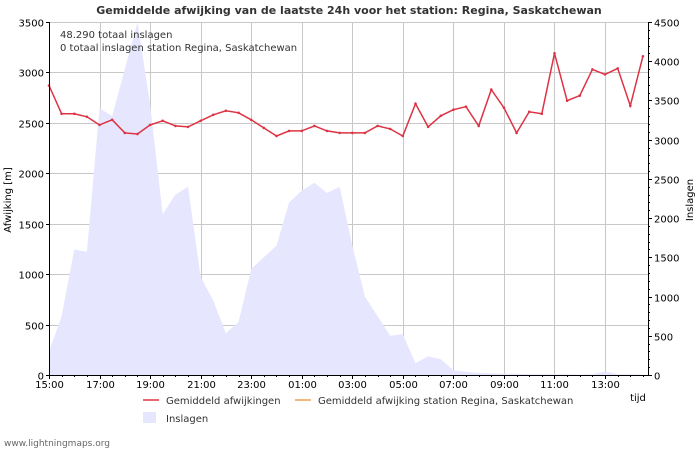  What do you see at coordinates (31, 276) in the screenshot?
I see `y-left-tick-label: 1000` at bounding box center [31, 276].